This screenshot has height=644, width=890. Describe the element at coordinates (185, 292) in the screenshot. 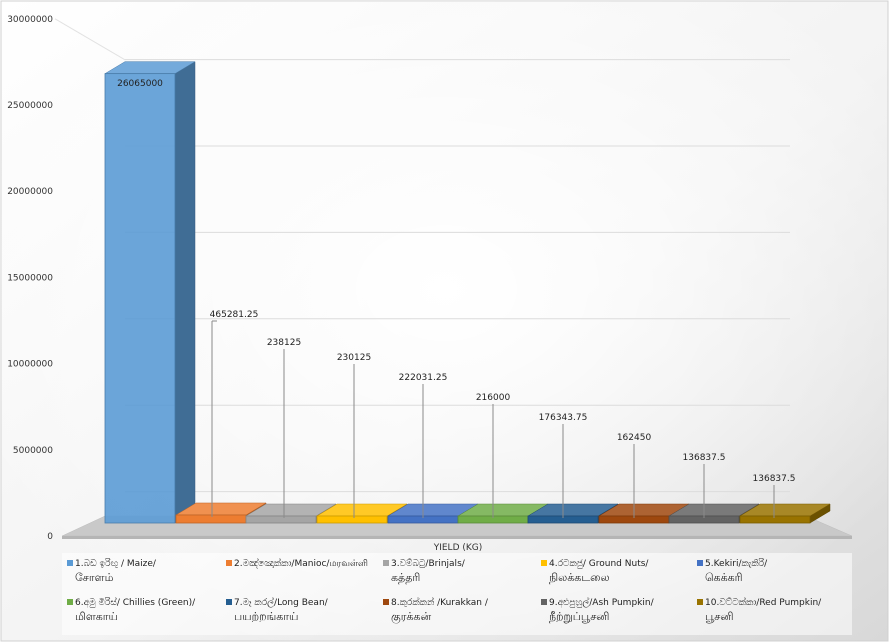

I see `bar-side-face` at that location.